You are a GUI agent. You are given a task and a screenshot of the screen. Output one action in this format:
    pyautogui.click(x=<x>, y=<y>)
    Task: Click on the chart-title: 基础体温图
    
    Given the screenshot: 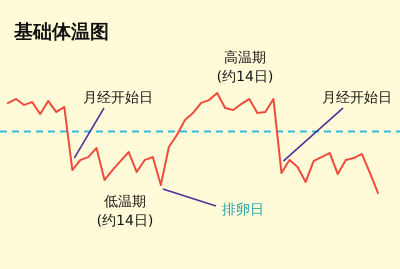 What is the action you would take?
    pyautogui.click(x=61, y=32)
    